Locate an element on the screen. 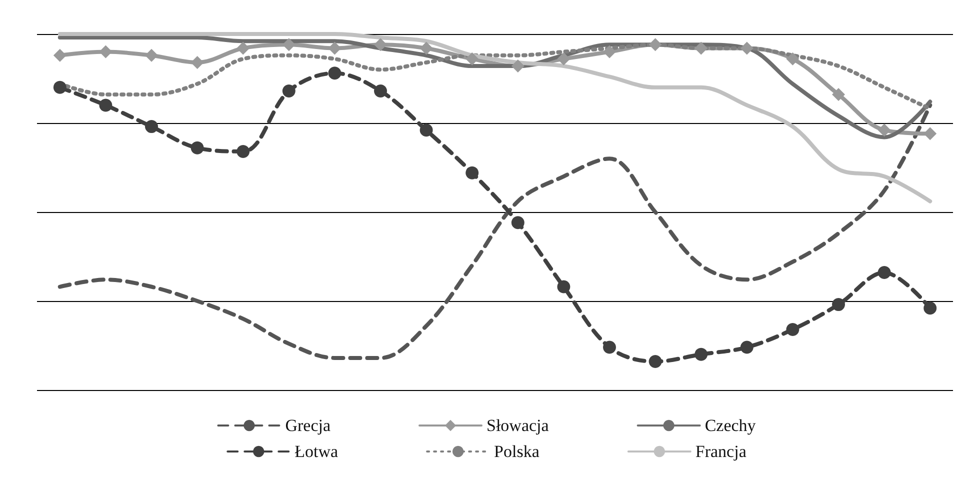 The height and width of the screenshot is (477, 973). legend-label: Czechy is located at coordinates (730, 425).